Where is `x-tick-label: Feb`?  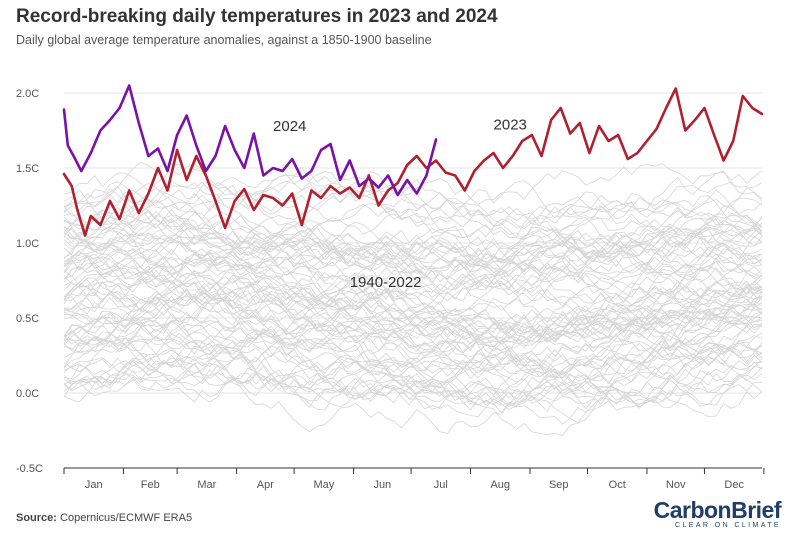
x-tick-label: Feb is located at coordinates (150, 485).